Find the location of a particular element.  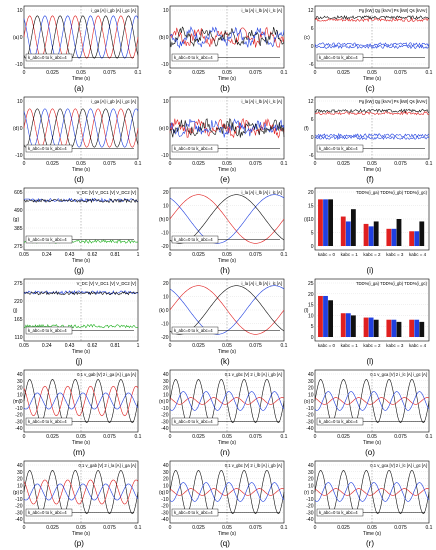

y-axis-label: (m) is located at coordinates (17, 402).